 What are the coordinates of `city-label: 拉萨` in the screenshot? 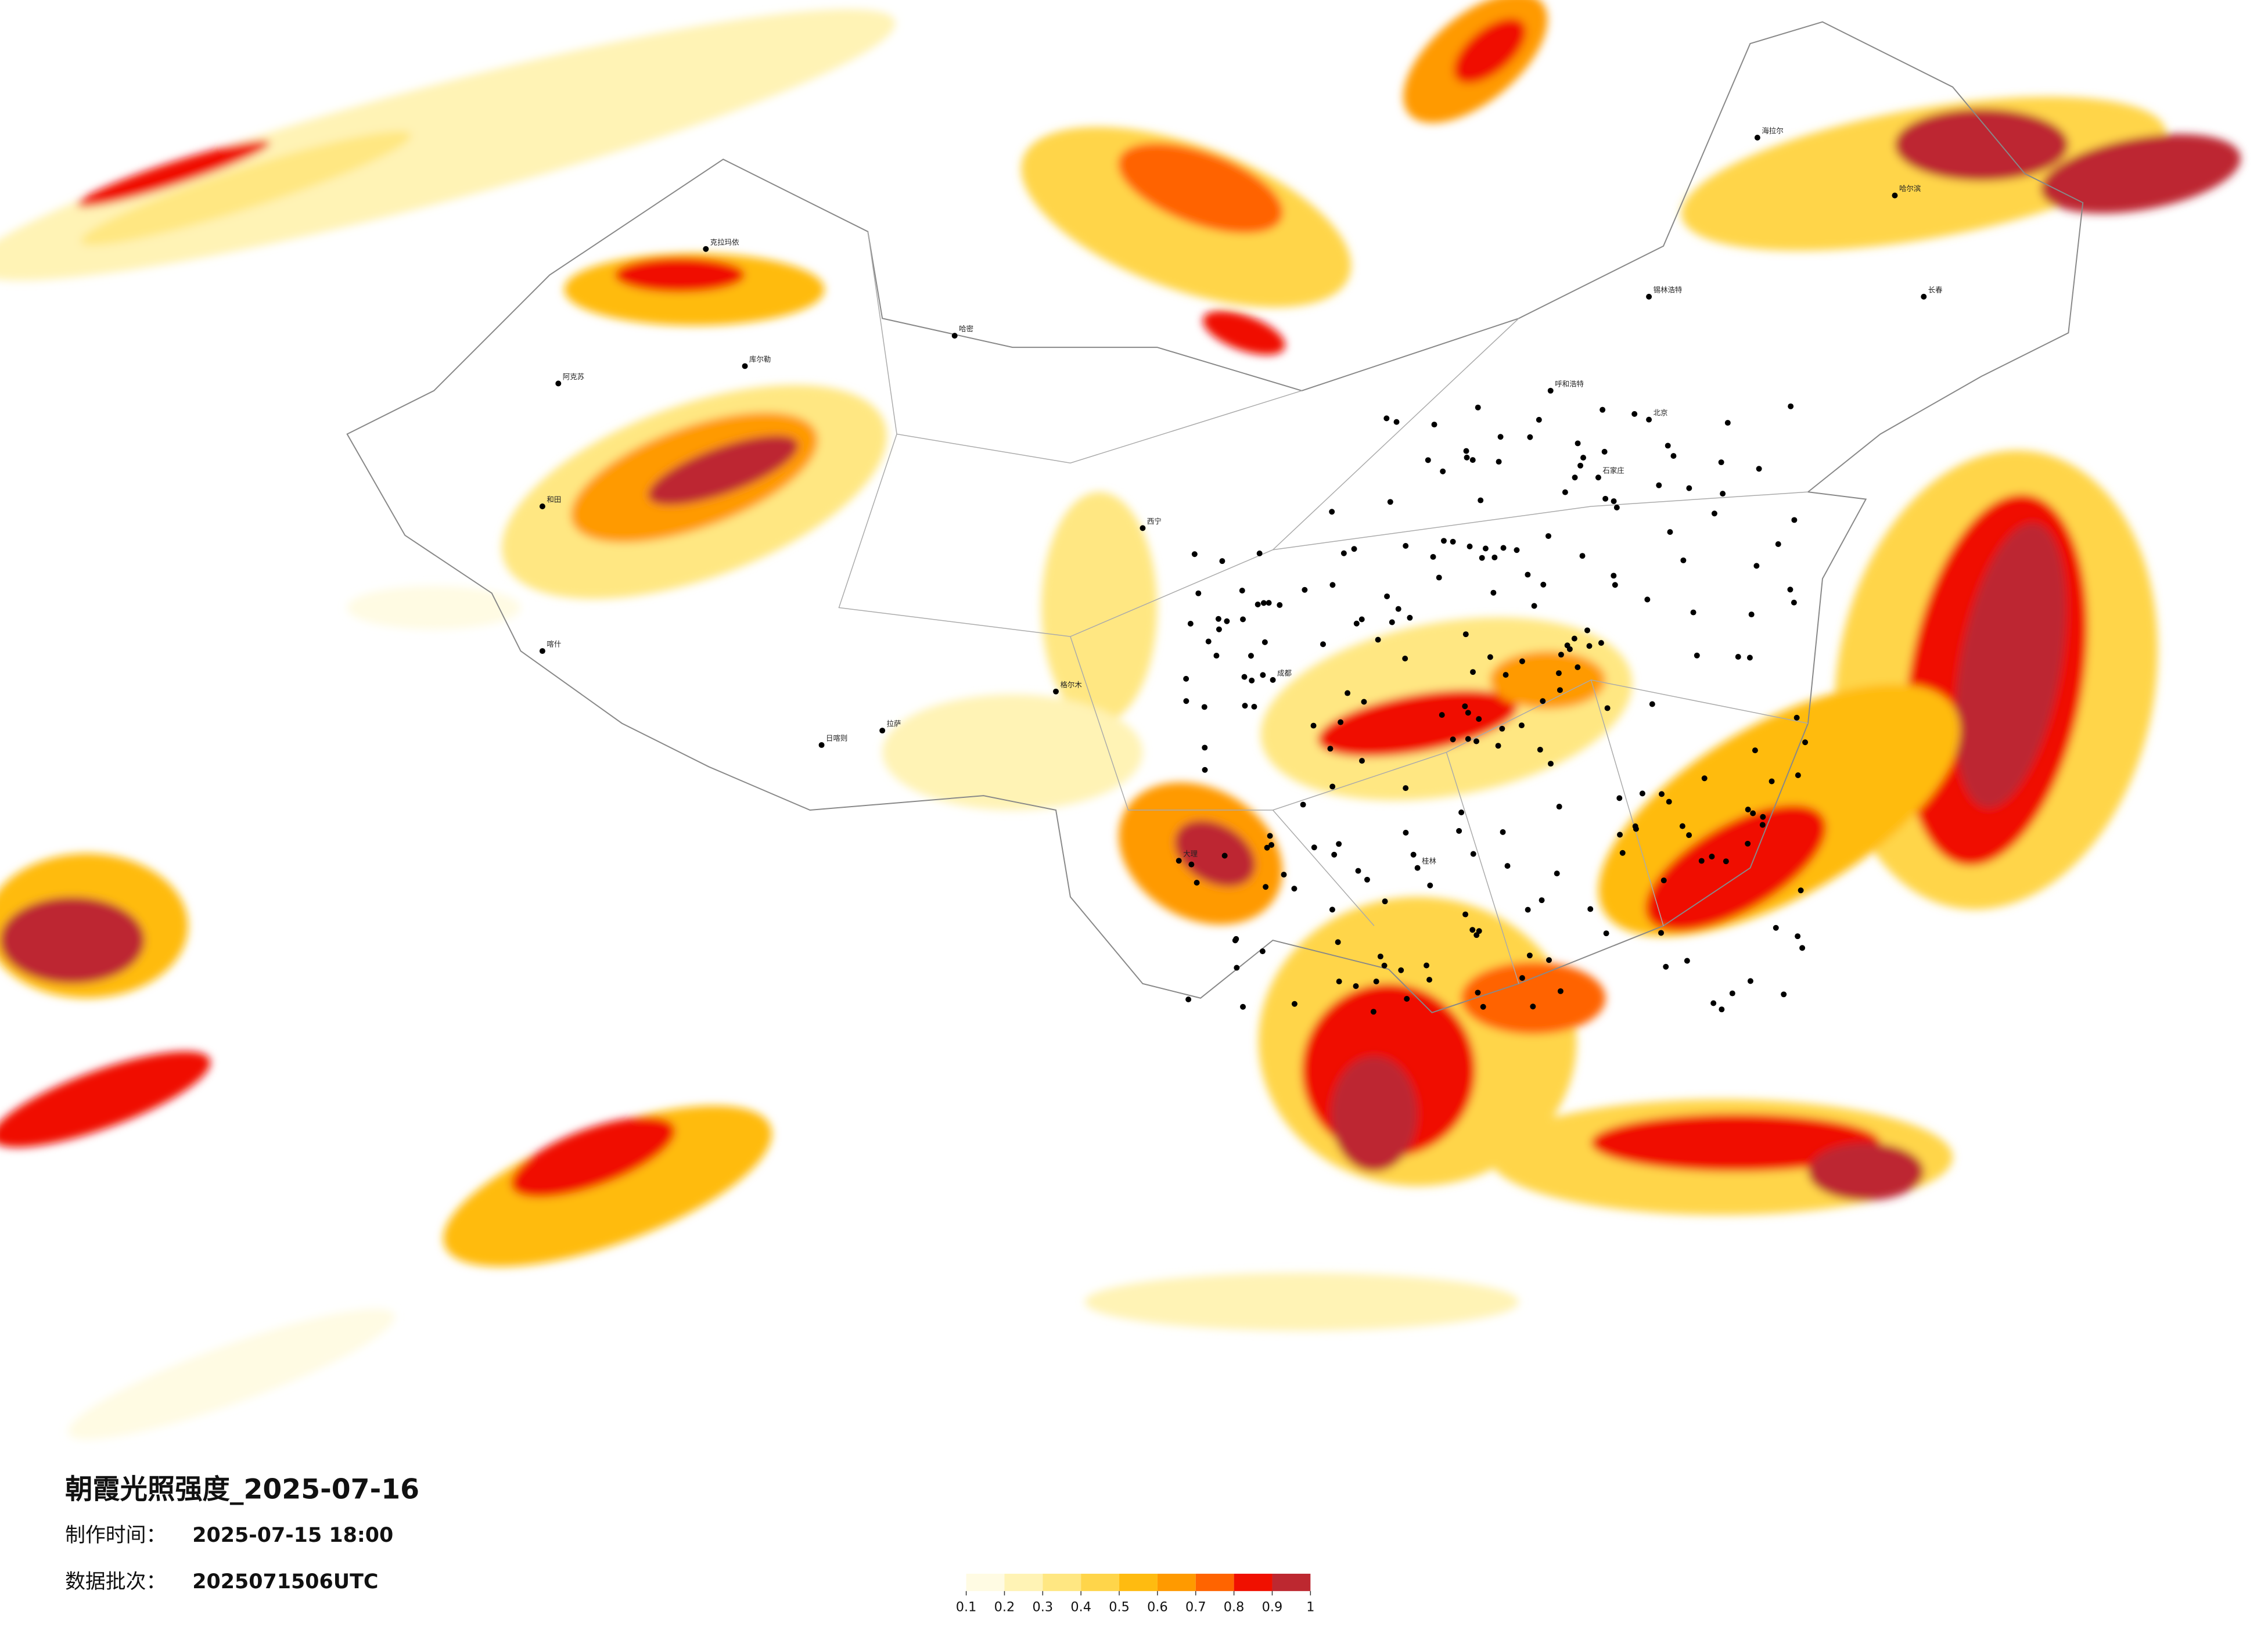 It's located at (894, 724).